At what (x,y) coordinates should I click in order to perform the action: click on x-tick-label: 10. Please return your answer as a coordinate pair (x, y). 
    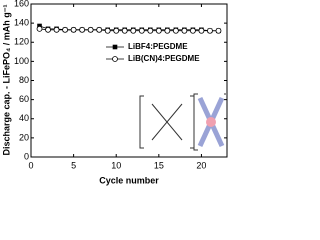
    Looking at the image, I should click on (116, 165).